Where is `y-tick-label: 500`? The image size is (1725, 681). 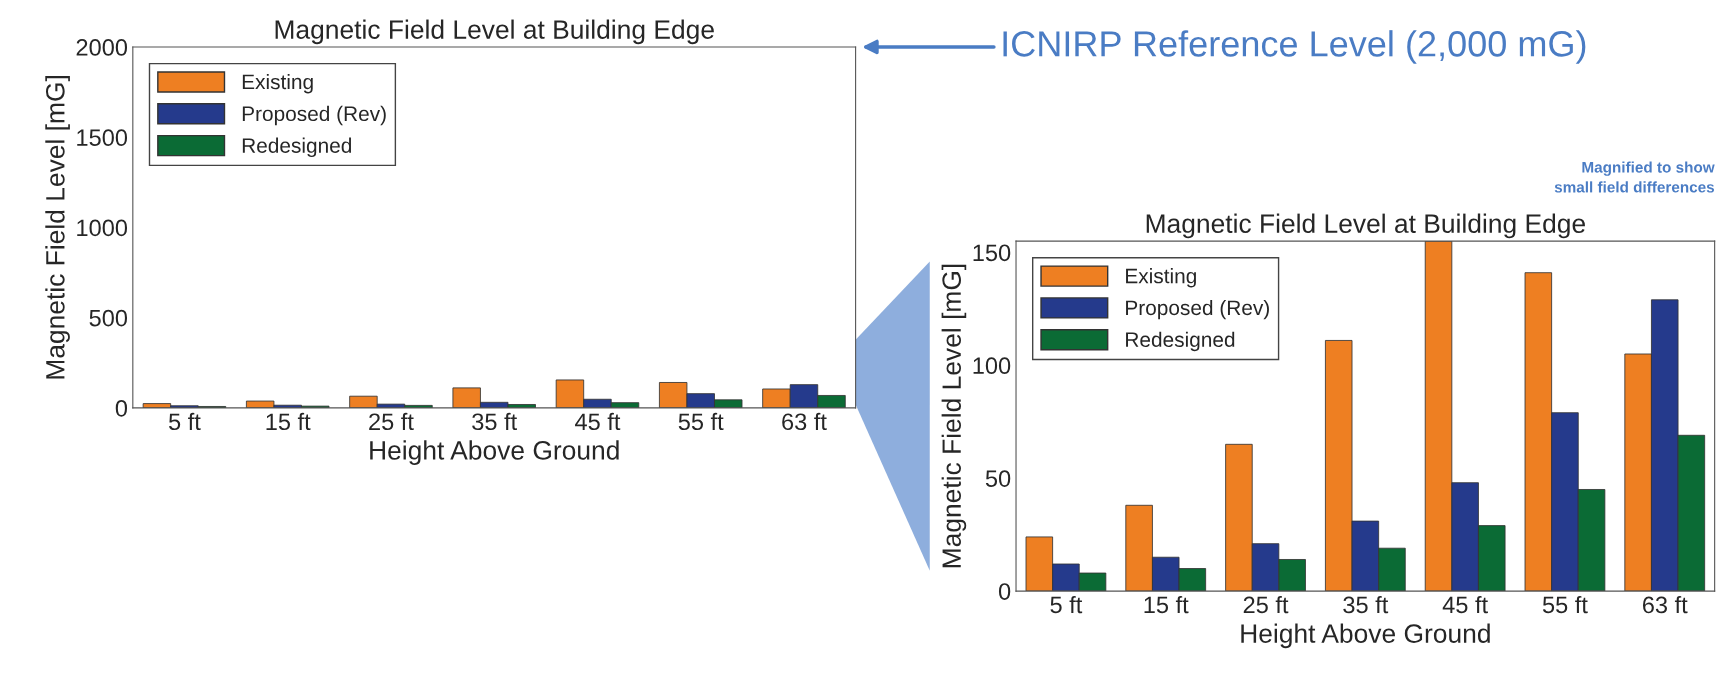 y-tick-label: 500 is located at coordinates (108, 318).